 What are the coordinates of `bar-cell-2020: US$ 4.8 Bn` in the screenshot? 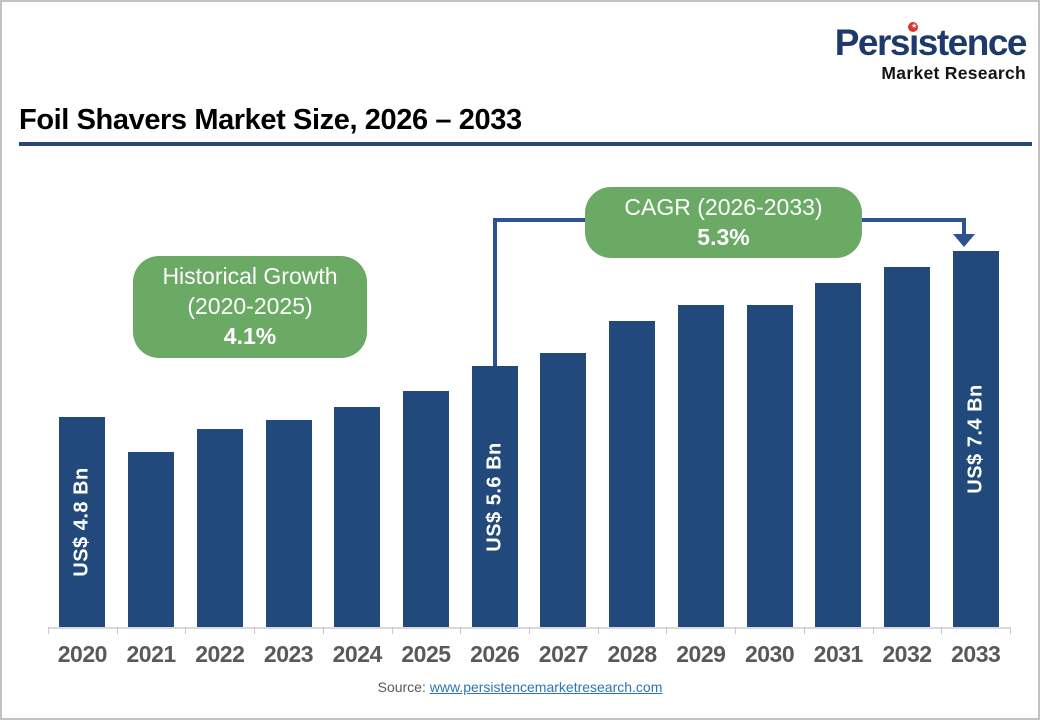 It's located at (82, 522).